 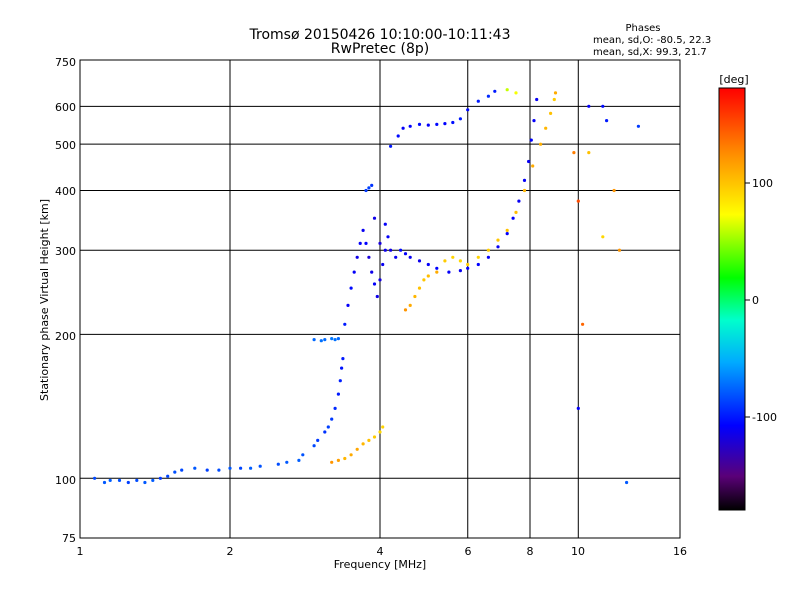 I want to click on stats-x-line: mean, sd,X: 99.3, 21.7, so click(x=650, y=52).